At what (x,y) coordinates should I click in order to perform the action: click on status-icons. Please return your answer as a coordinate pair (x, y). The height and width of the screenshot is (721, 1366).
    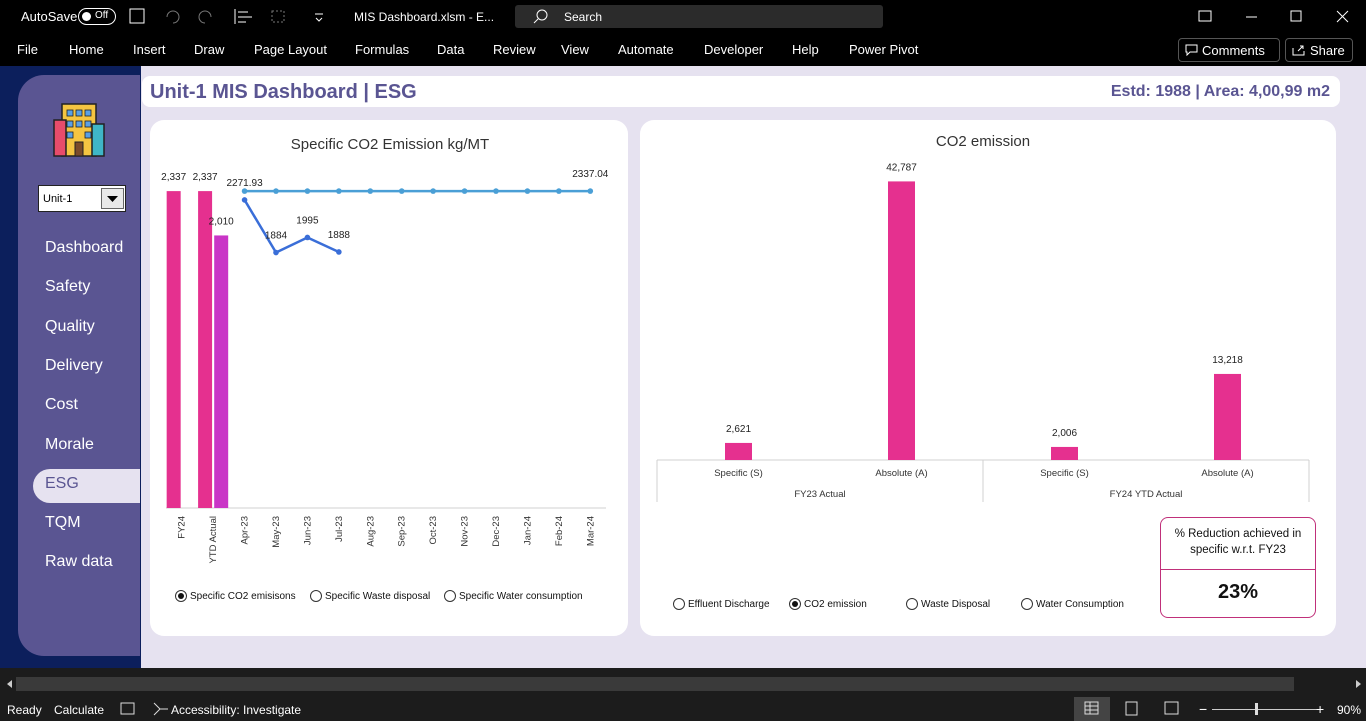
    Looking at the image, I should click on (144, 709).